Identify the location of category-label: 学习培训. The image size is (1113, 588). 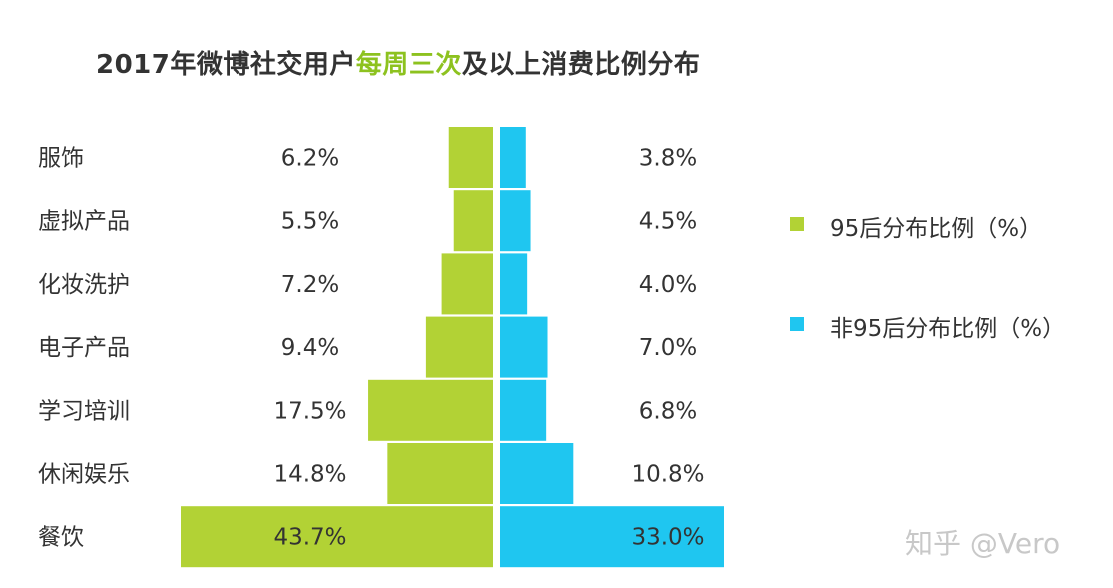
(84, 411).